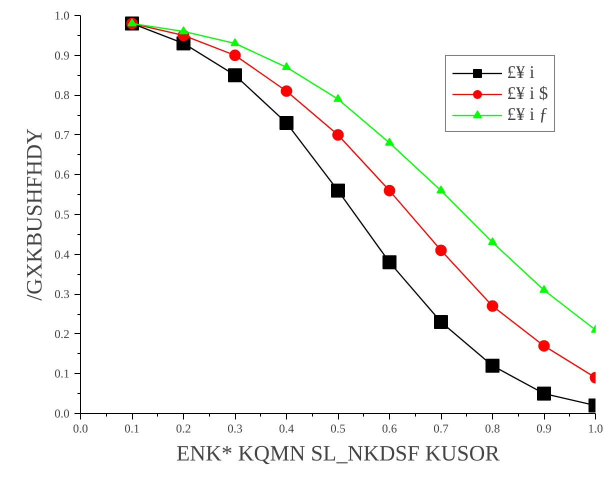  What do you see at coordinates (492, 429) in the screenshot?
I see `x-tick-label: 0.8` at bounding box center [492, 429].